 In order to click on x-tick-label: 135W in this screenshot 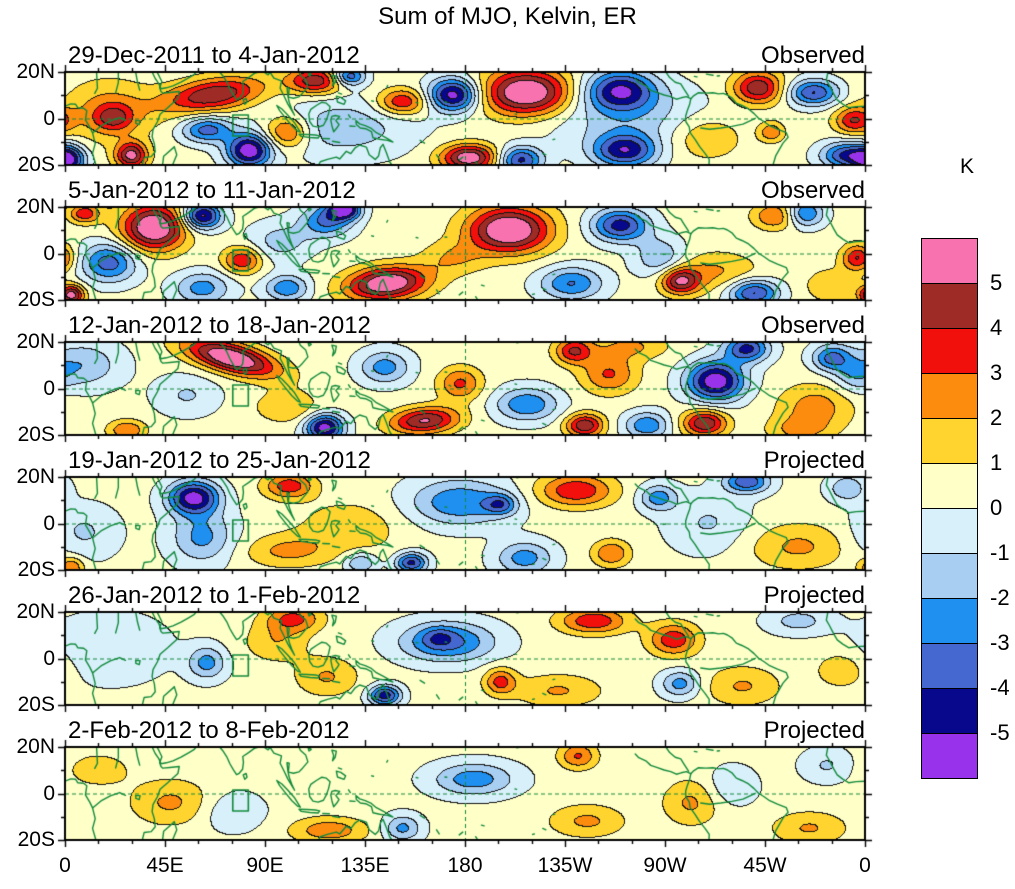, I will do `click(565, 865)`.